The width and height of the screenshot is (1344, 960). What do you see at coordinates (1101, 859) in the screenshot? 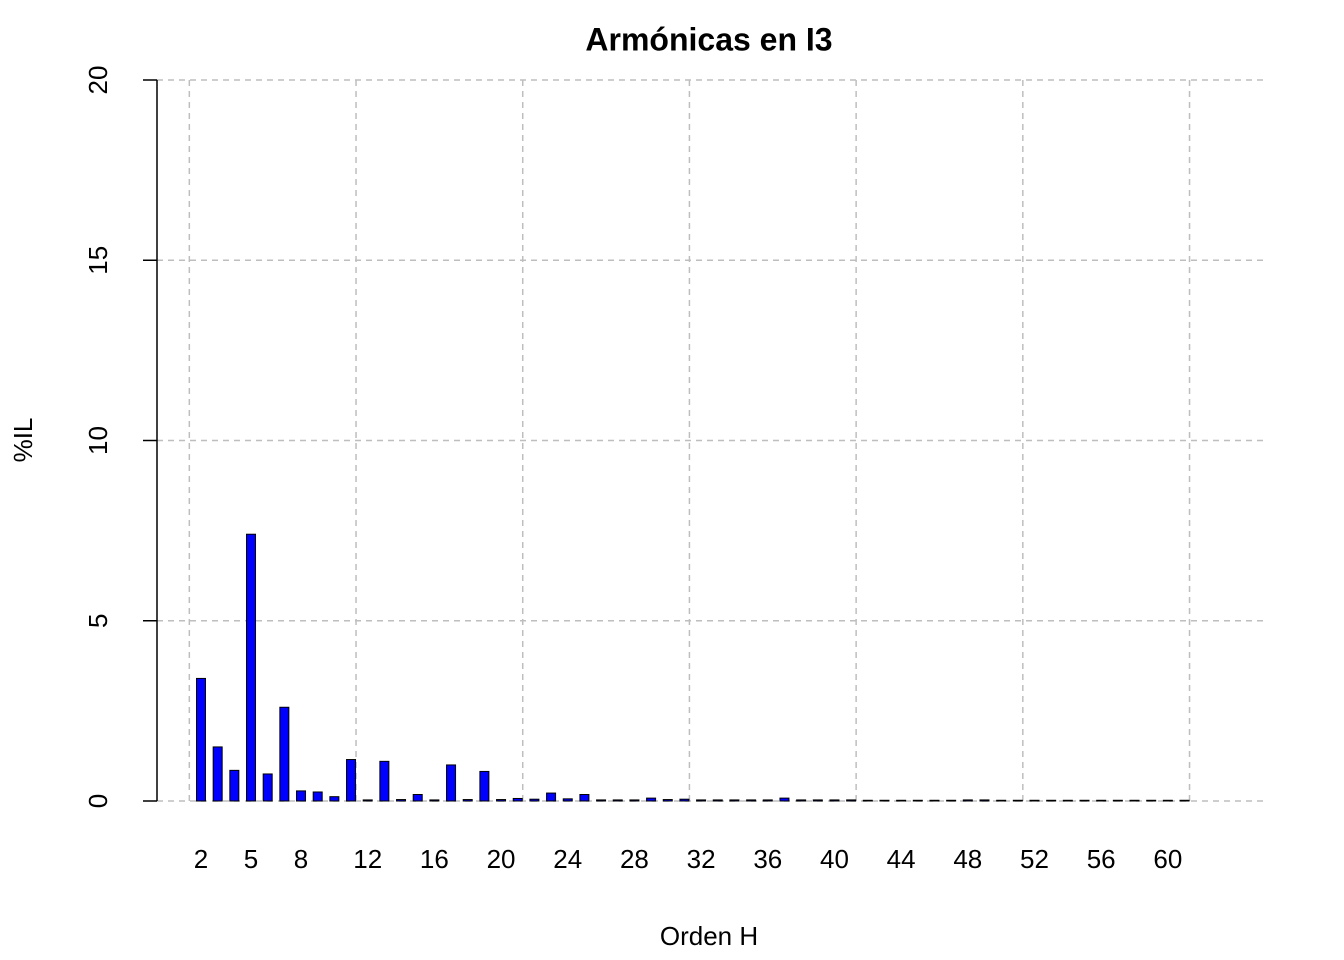
I see `x-tick-label: 56` at bounding box center [1101, 859].